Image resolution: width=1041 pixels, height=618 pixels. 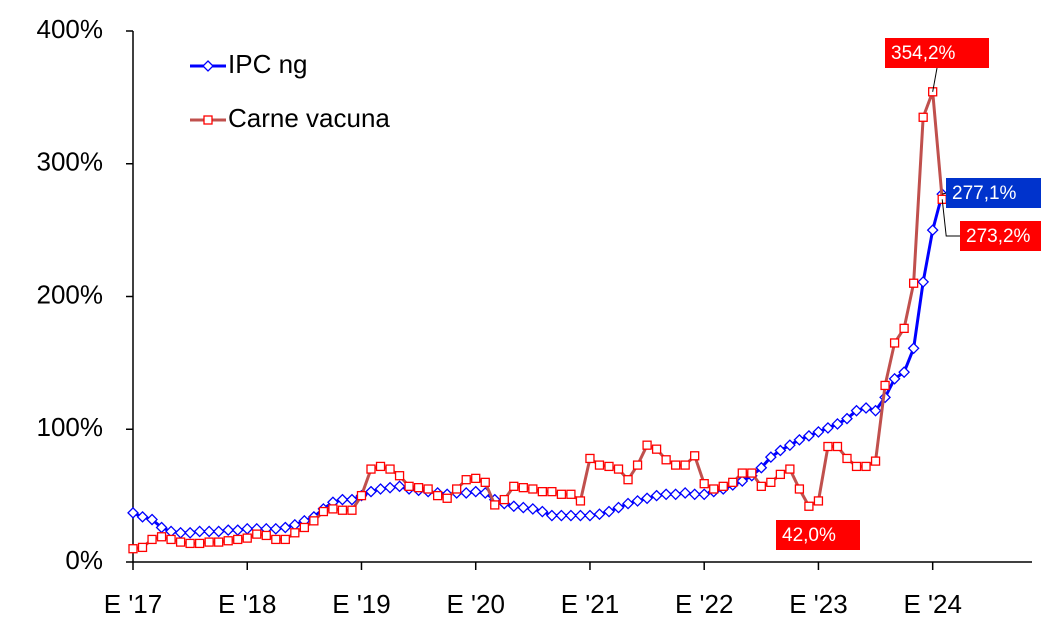 I want to click on x-tick-label: E '17, so click(x=133, y=603).